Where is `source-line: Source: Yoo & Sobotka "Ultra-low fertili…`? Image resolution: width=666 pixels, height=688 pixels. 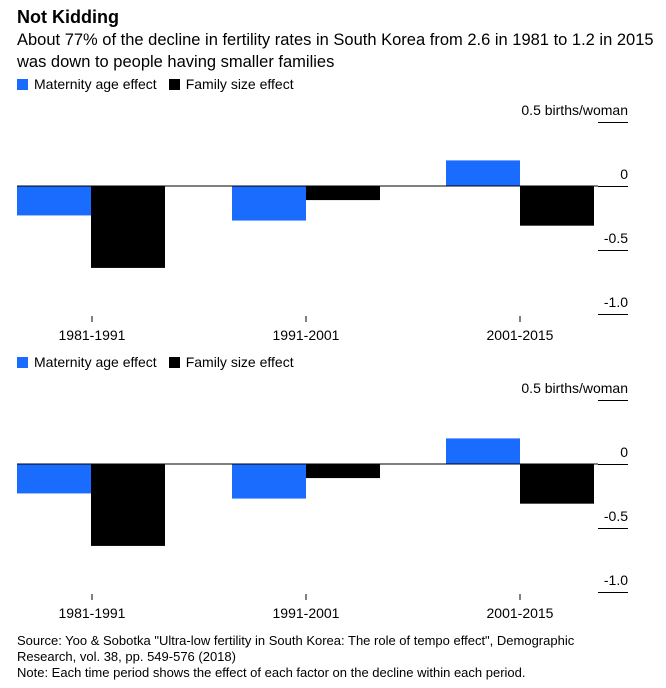 source-line: Source: Yoo & Sobotka "Ultra-low fertili… is located at coordinates (296, 640).